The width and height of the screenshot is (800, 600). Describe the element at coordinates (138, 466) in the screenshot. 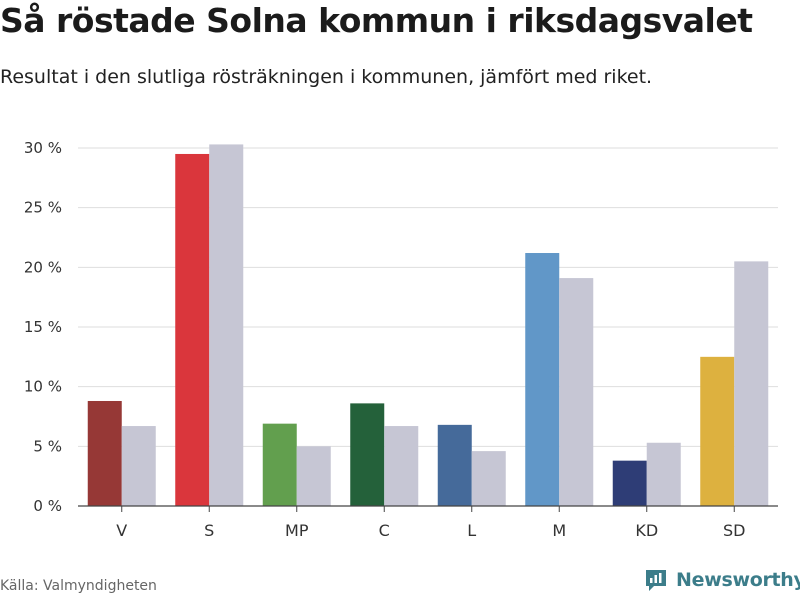

I see `bar-riket-v` at that location.